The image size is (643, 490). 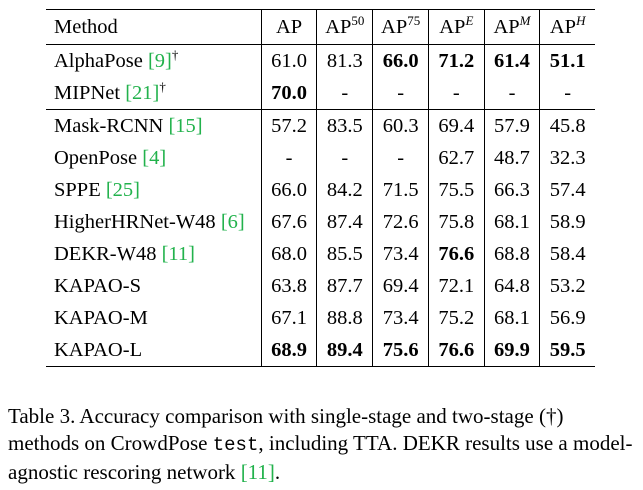 I want to click on method-name: KAPAO-S, so click(x=97, y=285).